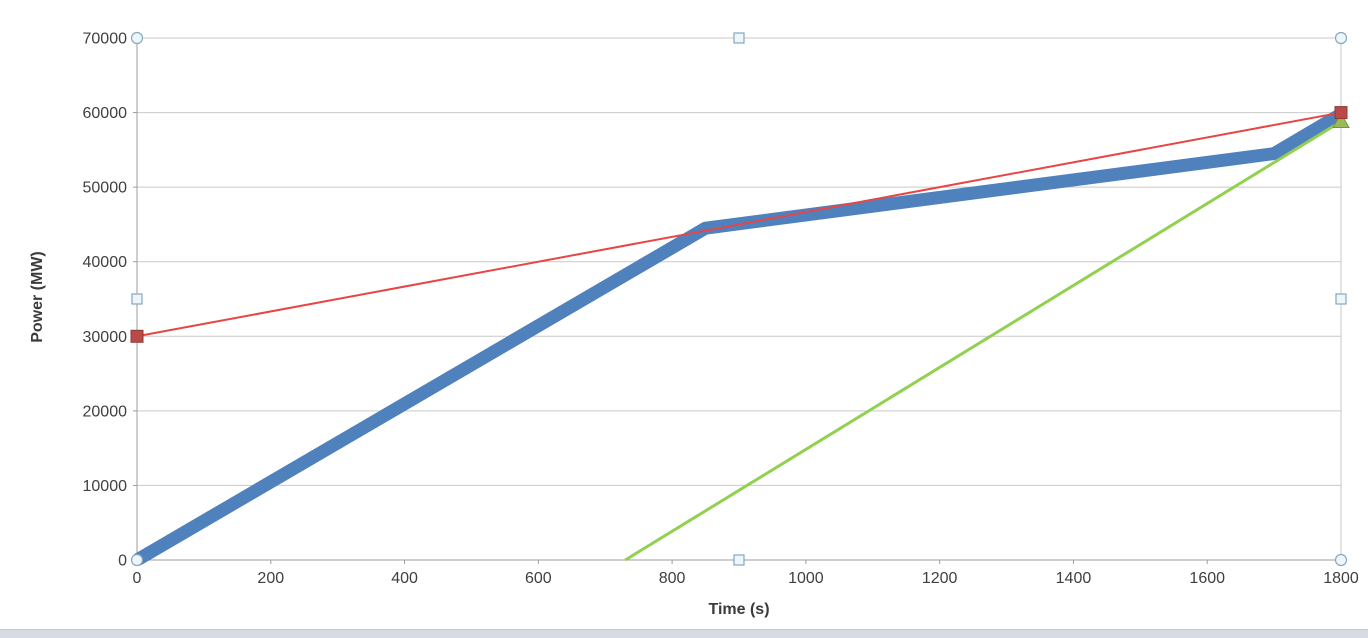  What do you see at coordinates (404, 578) in the screenshot?
I see `x-tick-label: 400` at bounding box center [404, 578].